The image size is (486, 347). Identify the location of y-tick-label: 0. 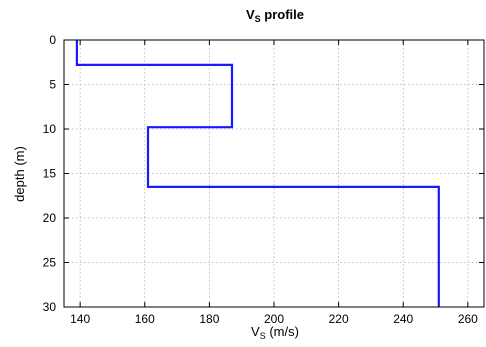
(52, 40).